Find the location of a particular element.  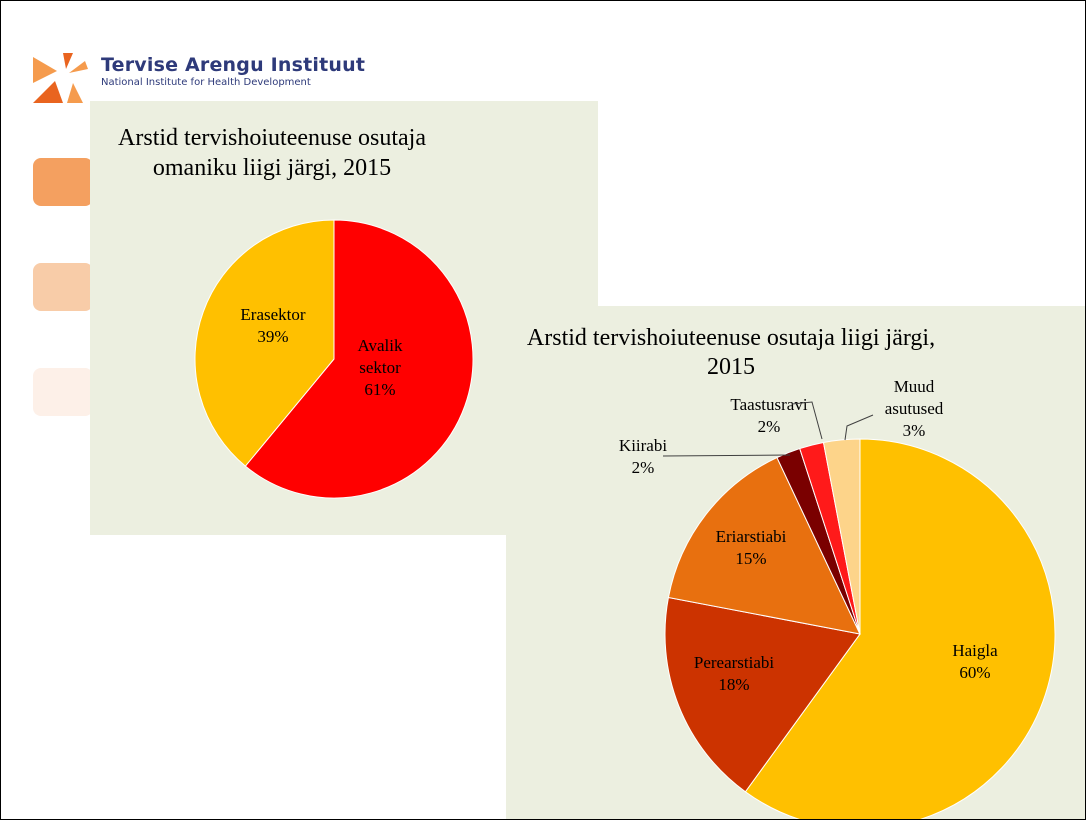

data-label-avalik-sektor: Avalik sektor 61% is located at coordinates (380, 367).